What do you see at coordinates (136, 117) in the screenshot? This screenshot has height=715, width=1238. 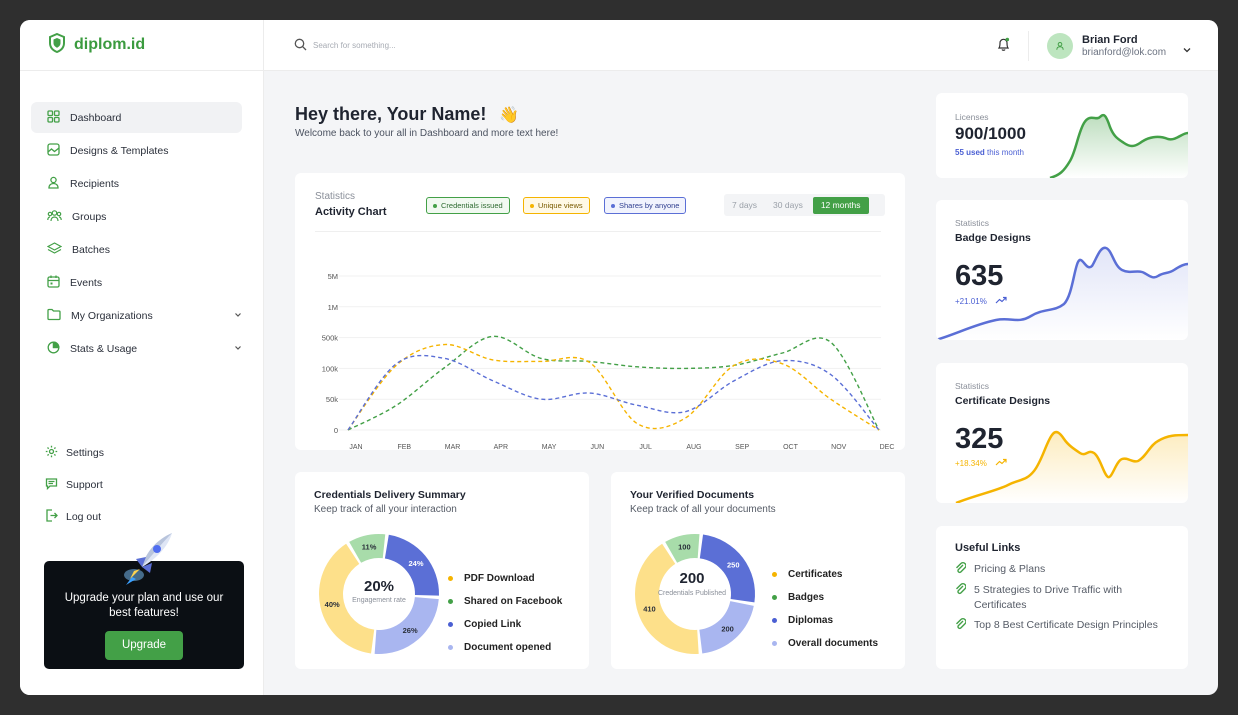 I see `sidebar-item-dashboard: Dashboard` at bounding box center [136, 117].